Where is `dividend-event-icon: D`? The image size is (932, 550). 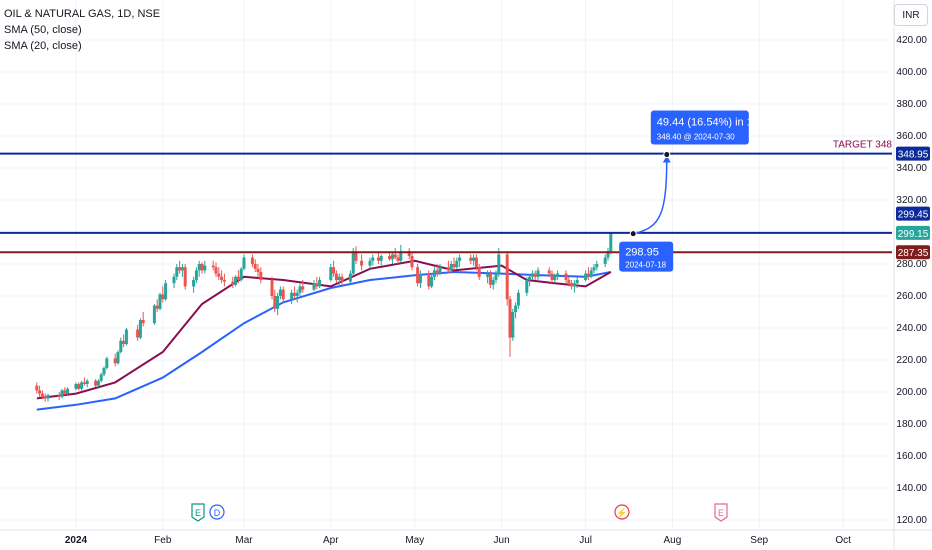
dividend-event-icon: D is located at coordinates (217, 512).